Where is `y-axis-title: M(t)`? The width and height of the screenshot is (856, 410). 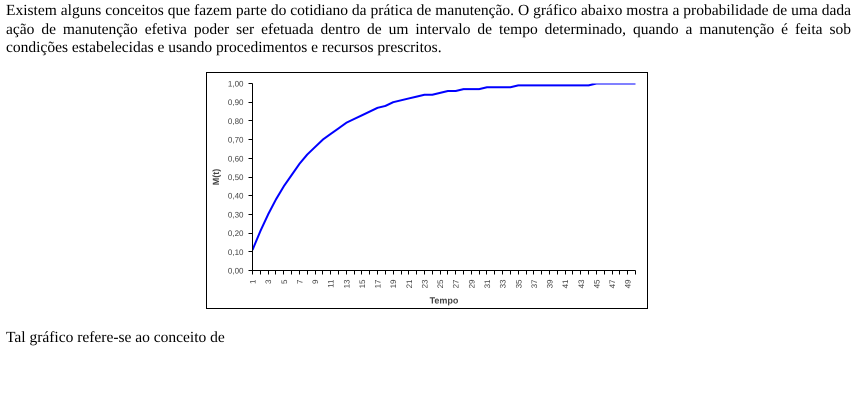 y-axis-title: M(t) is located at coordinates (215, 177).